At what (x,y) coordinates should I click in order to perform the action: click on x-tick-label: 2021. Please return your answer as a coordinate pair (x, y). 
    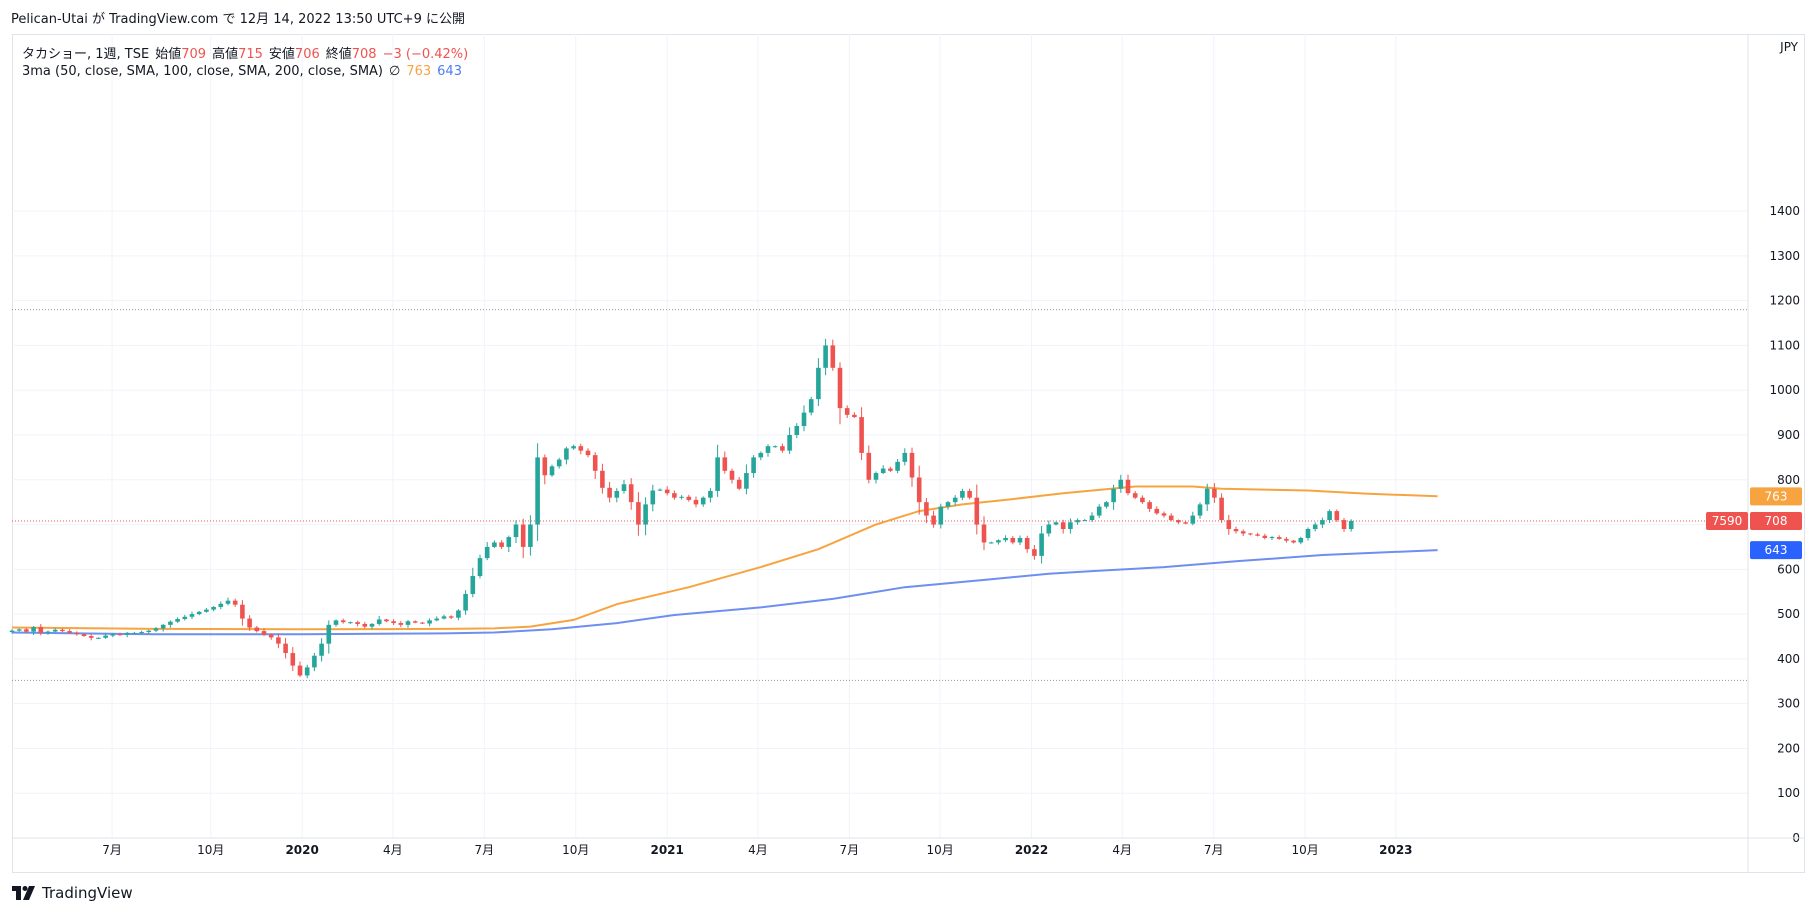
    Looking at the image, I should click on (666, 850).